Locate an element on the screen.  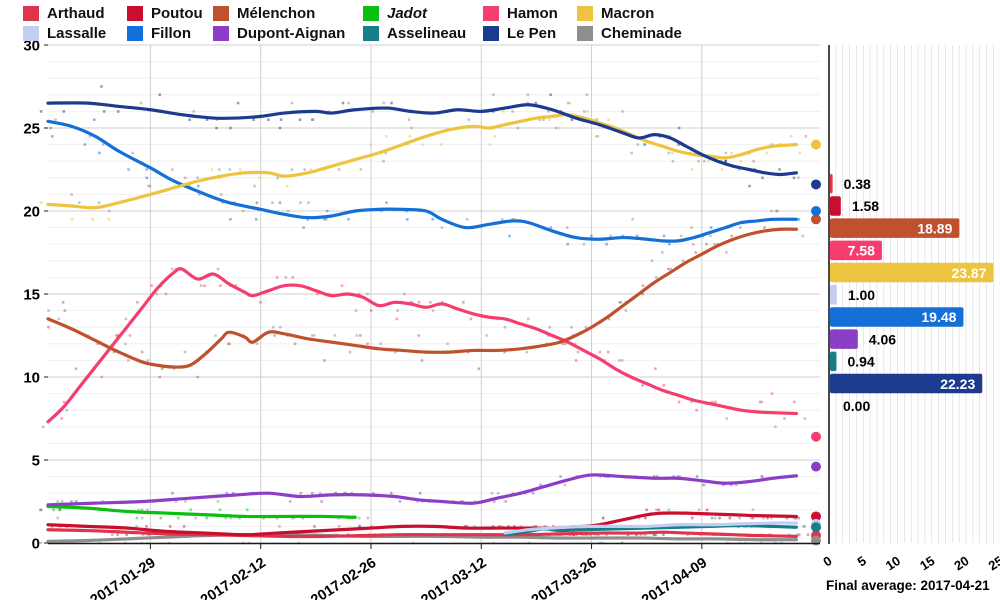
bar-arthaud is located at coordinates (831, 184).